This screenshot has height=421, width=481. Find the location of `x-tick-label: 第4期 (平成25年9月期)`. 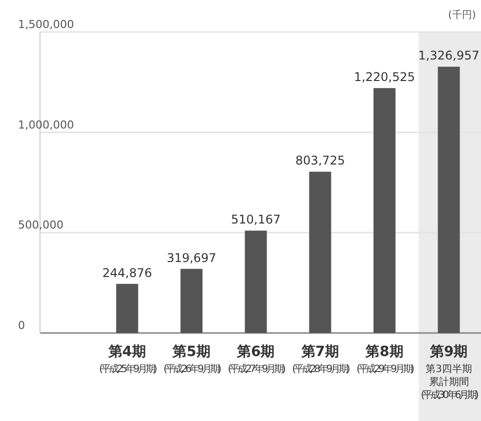

x-tick-label: 第4期 (平成25年9月期) is located at coordinates (128, 359).